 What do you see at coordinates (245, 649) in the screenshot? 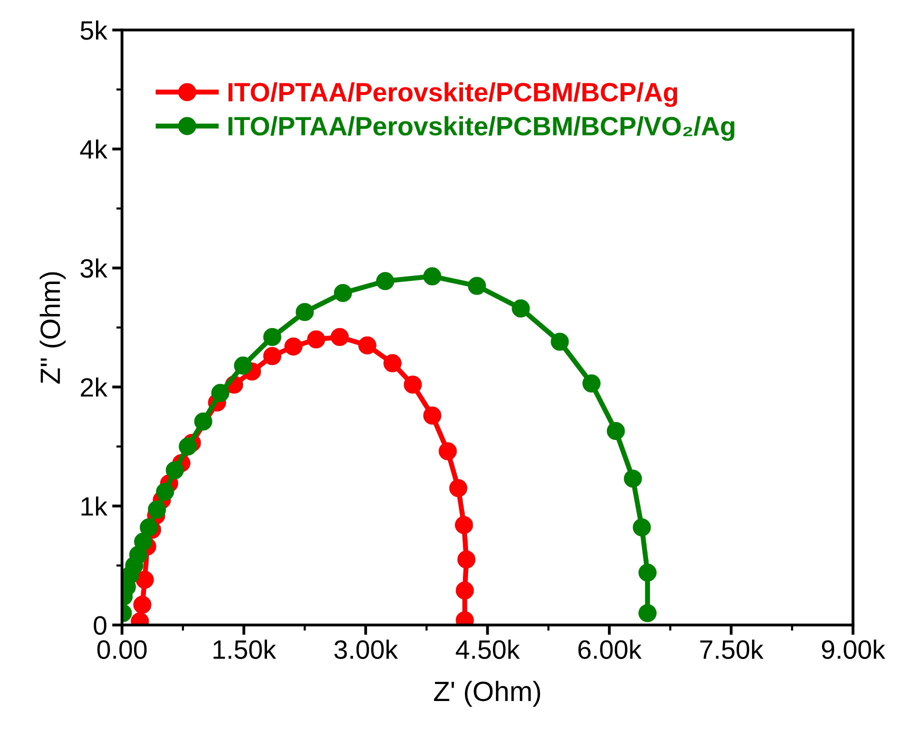
I see `x-tick-label: 1.50k` at bounding box center [245, 649].